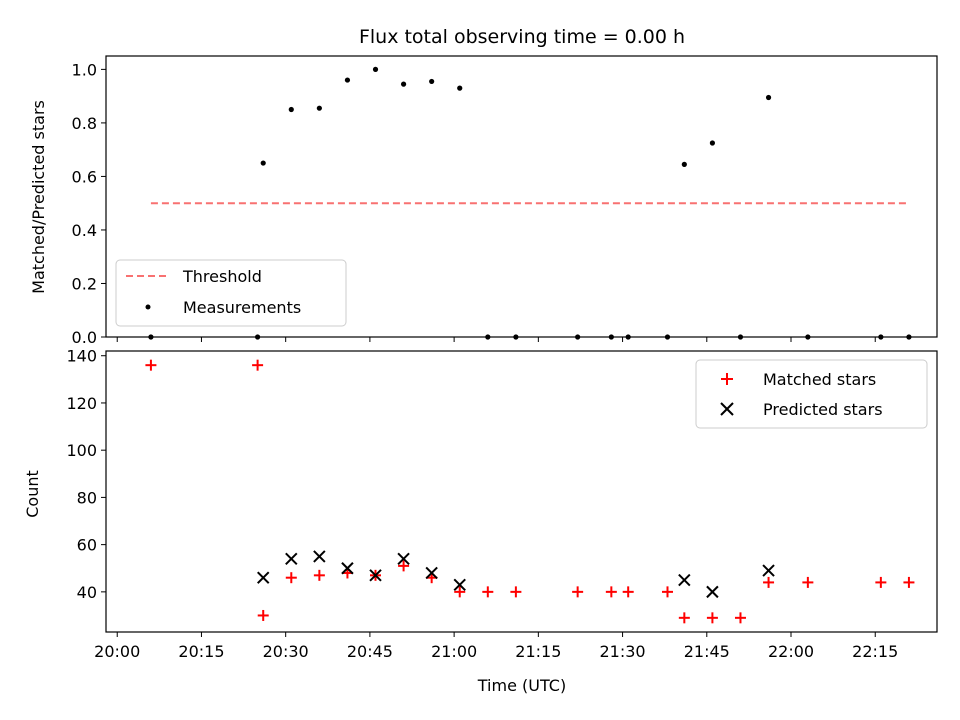 The width and height of the screenshot is (960, 720). Describe the element at coordinates (84, 123) in the screenshot. I see `top-y-tick-label: 0.8` at that location.